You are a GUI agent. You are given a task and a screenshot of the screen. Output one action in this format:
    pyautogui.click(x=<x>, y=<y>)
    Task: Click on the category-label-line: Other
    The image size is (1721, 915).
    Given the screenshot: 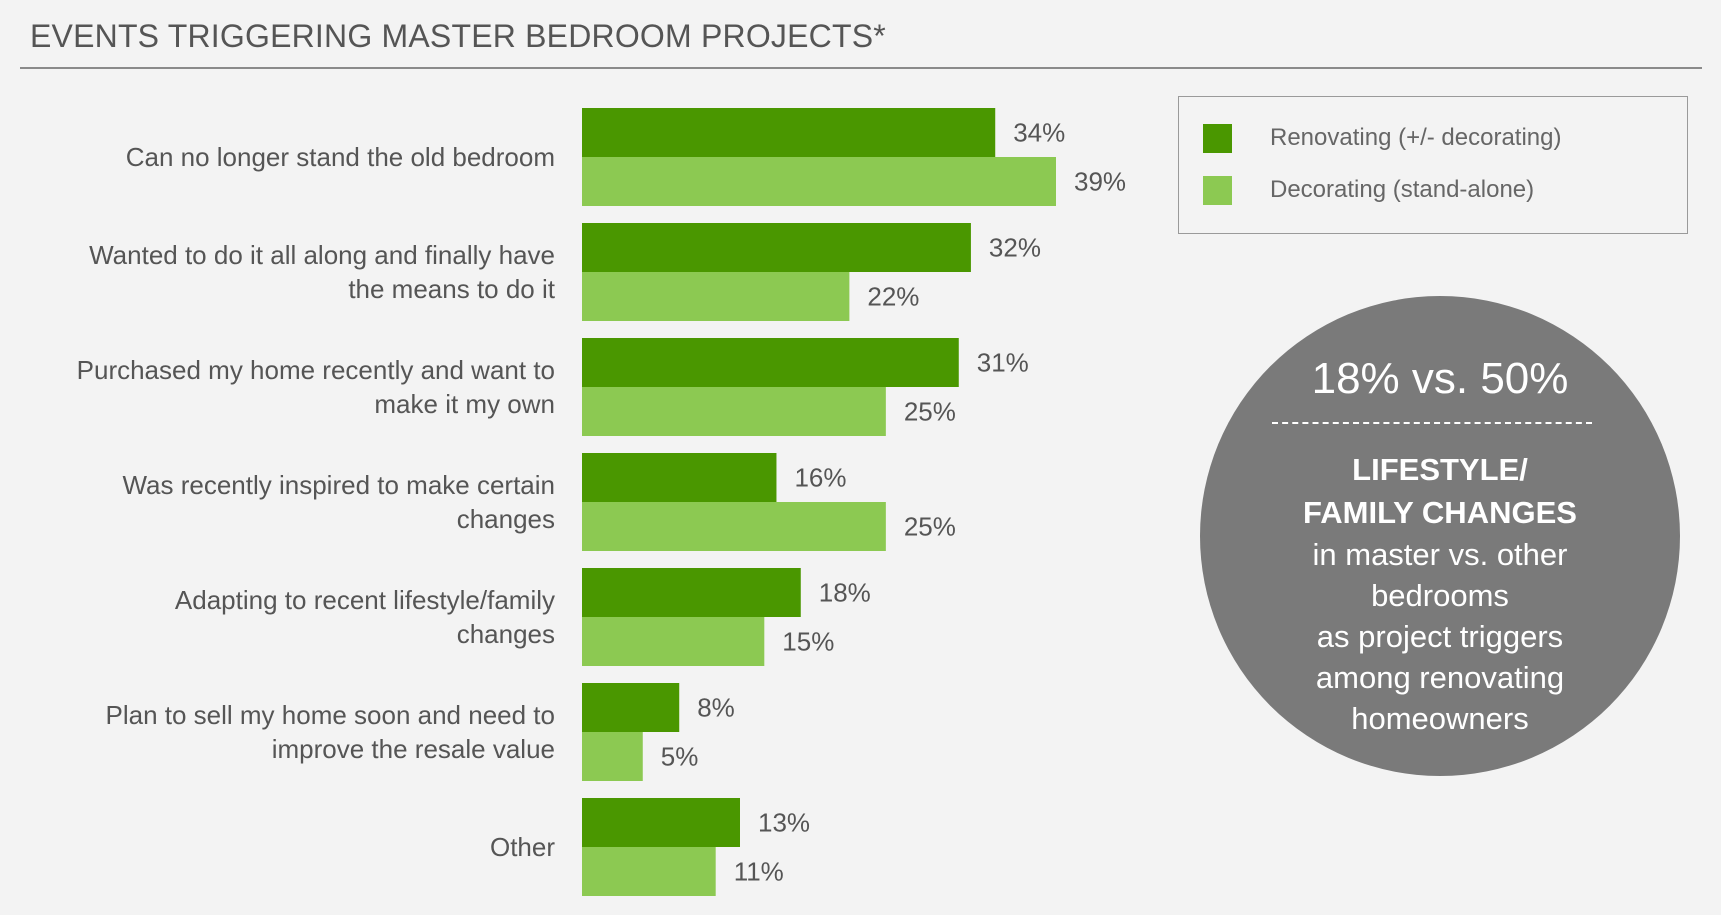 What is the action you would take?
    pyautogui.click(x=522, y=847)
    